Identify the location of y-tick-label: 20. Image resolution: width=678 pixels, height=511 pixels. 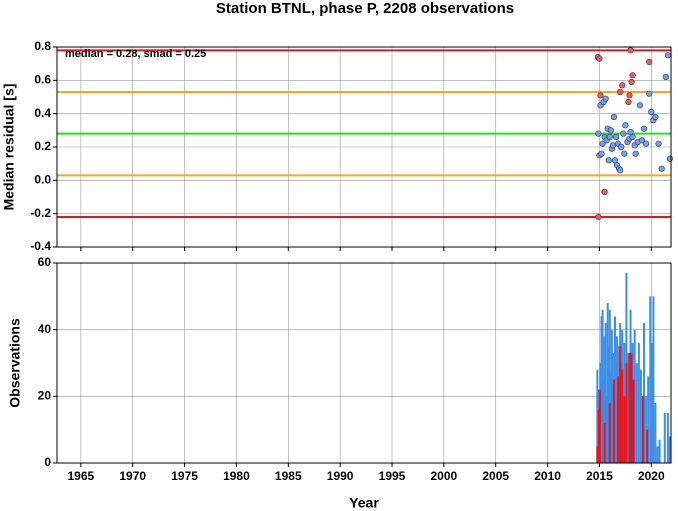
(45, 396).